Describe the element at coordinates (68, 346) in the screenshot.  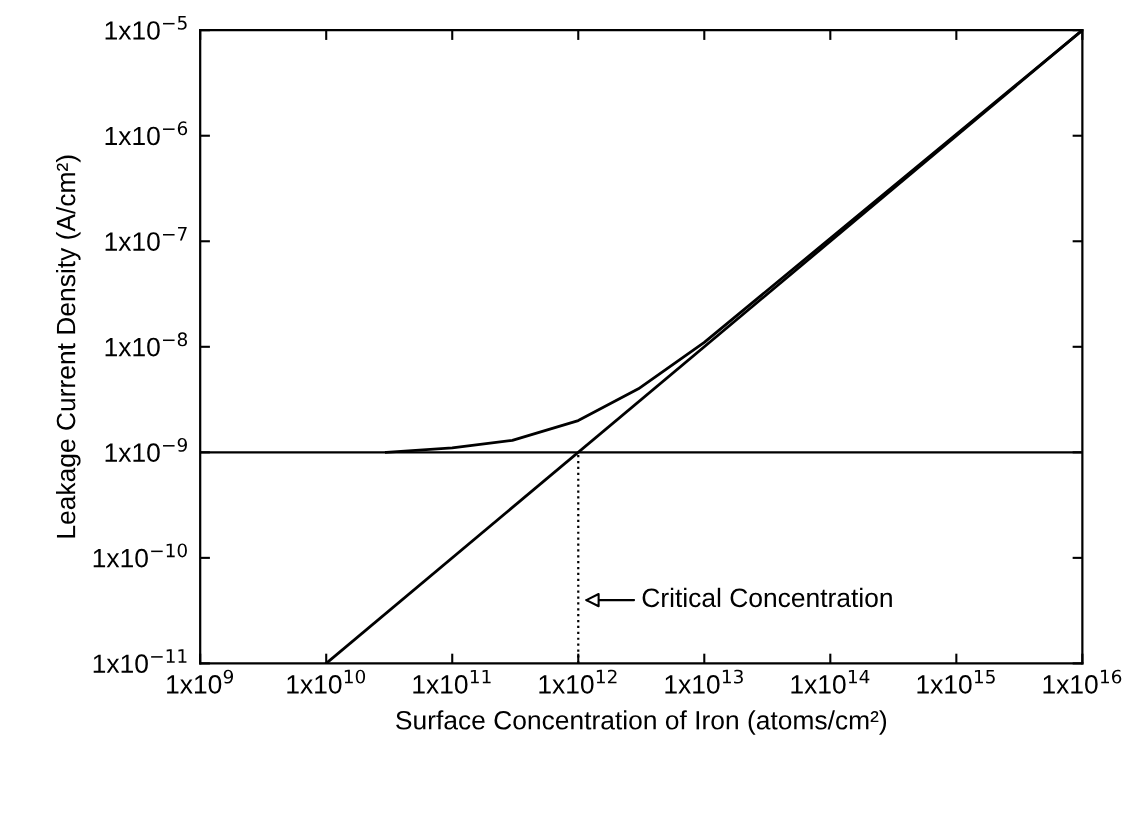
I see `y-axis-title: Leakage Current Density (A/cm²)` at that location.